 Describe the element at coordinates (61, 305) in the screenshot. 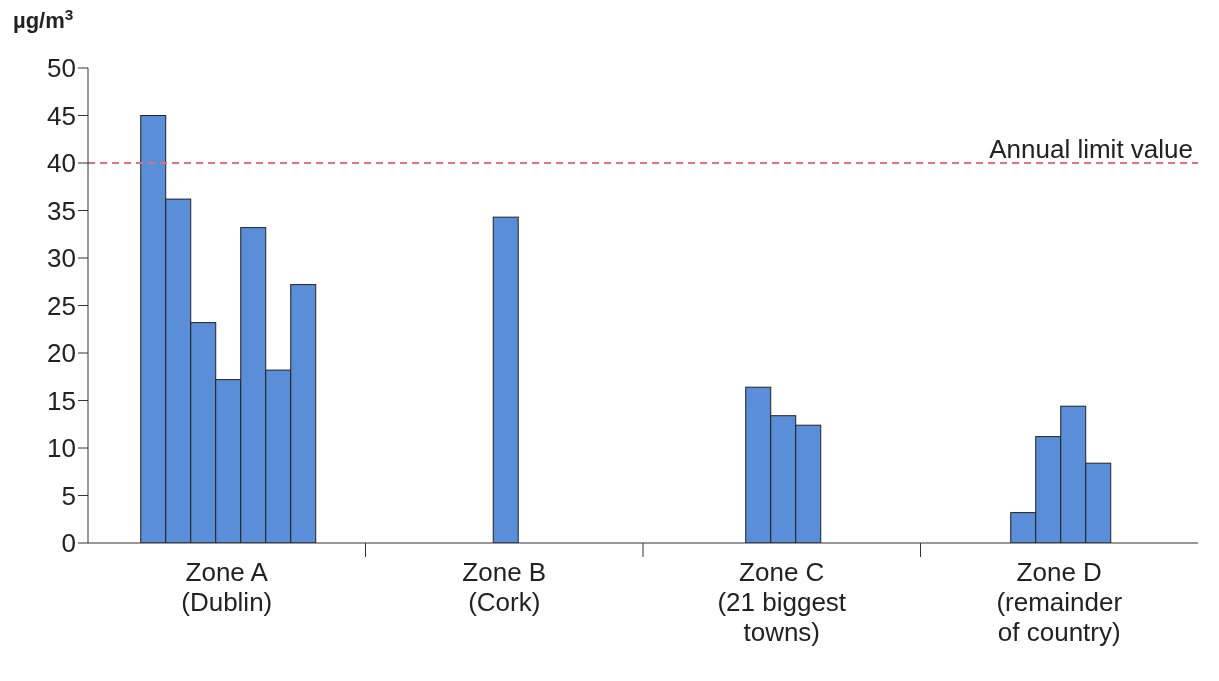

I see `y-tick-label: 25` at that location.